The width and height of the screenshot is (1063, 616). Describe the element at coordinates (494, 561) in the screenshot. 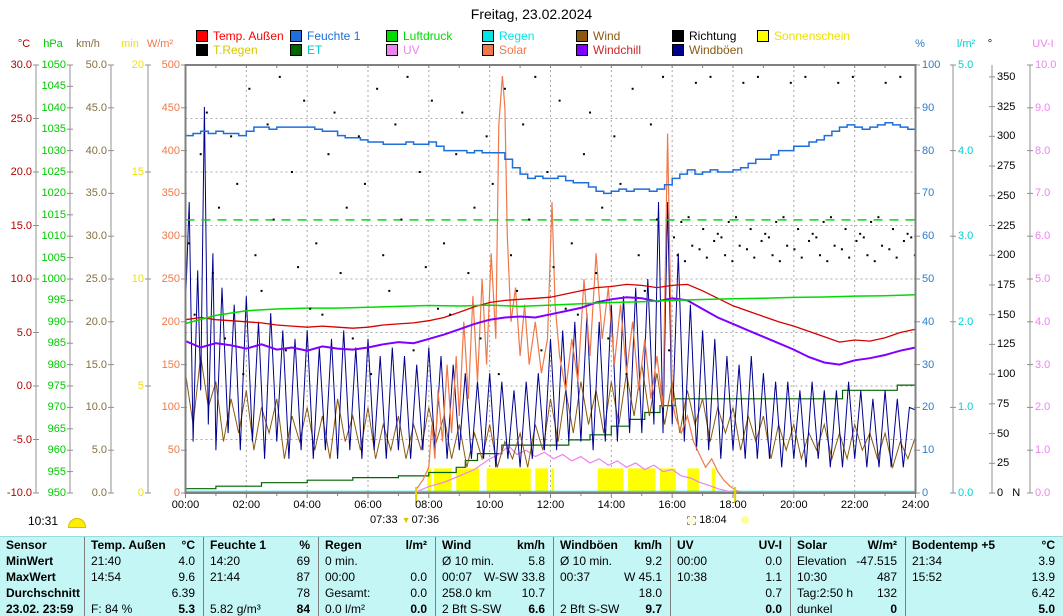

I see `table-row: Ø 10 min. 5.8` at that location.